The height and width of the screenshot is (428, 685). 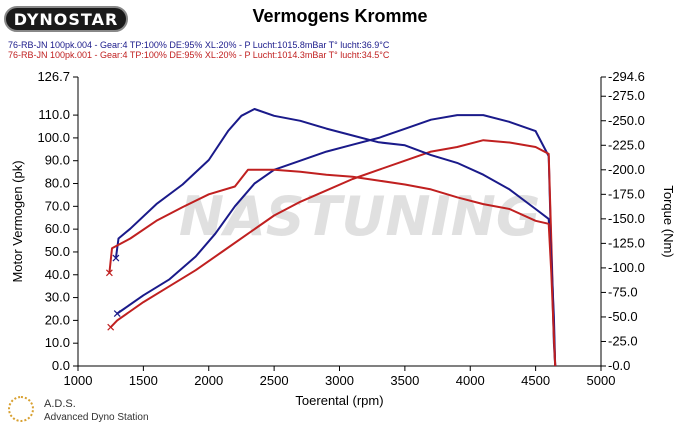 What do you see at coordinates (274, 380) in the screenshot?
I see `x-tick-label: 2500` at bounding box center [274, 380].